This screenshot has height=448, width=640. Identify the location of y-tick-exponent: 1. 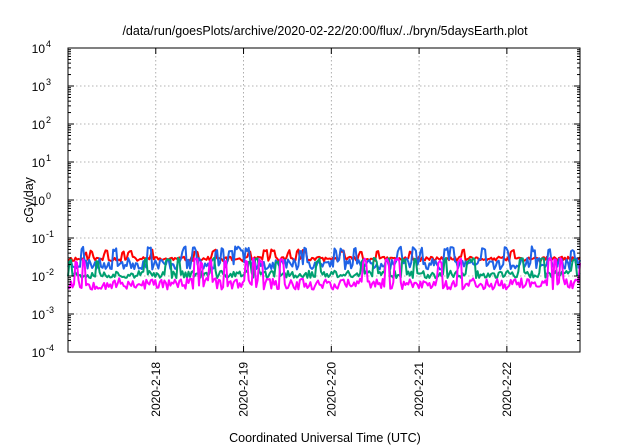
(48, 158).